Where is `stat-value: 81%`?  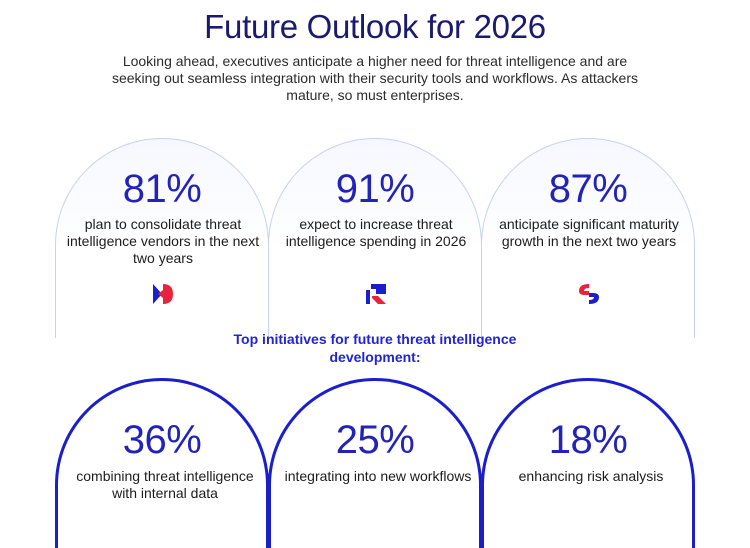 stat-value: 81% is located at coordinates (162, 189).